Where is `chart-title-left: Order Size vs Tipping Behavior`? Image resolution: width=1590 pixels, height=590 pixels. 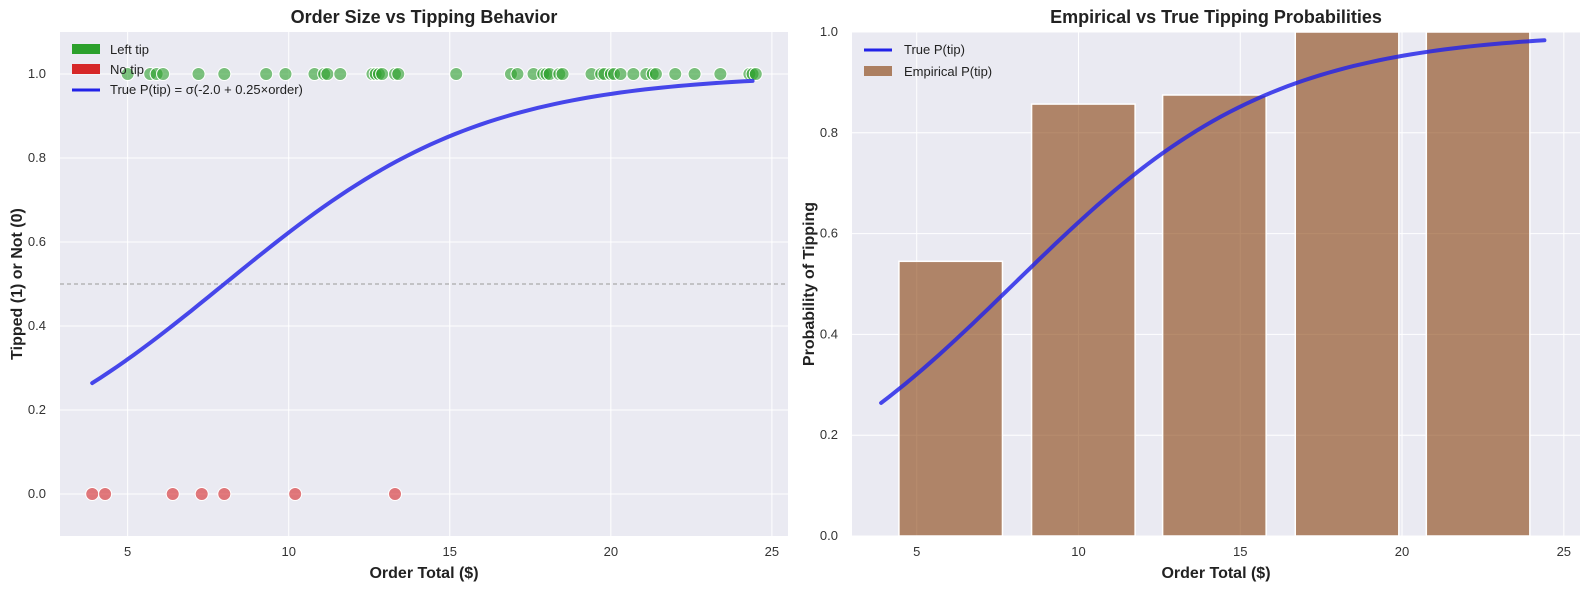 chart-title-left: Order Size vs Tipping Behavior is located at coordinates (424, 17).